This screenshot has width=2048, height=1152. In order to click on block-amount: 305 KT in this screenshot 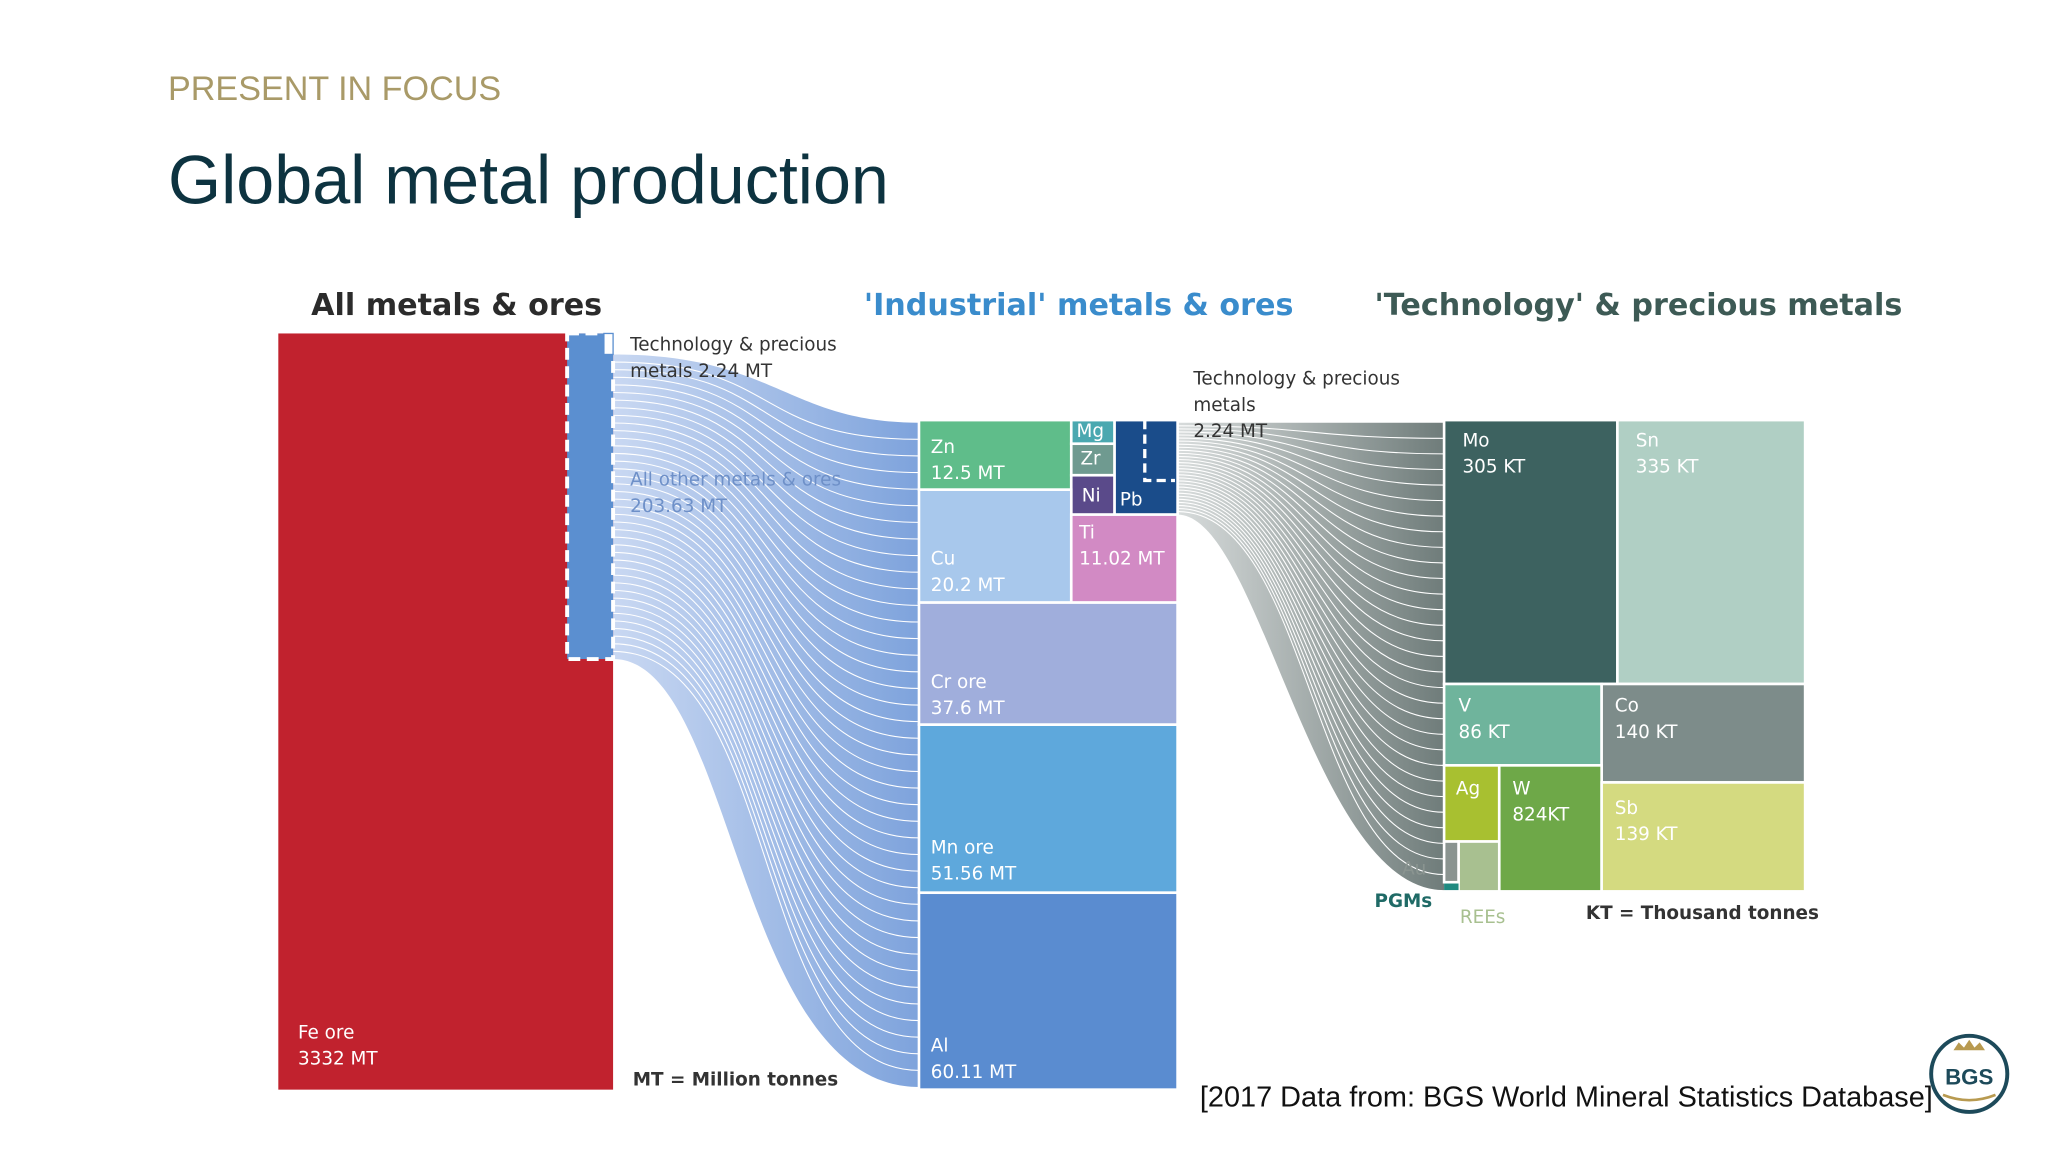, I will do `click(1493, 467)`.